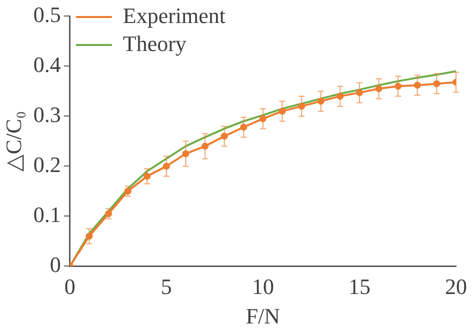 This screenshot has height=331, width=474. I want to click on legend-label: Experiment, so click(174, 15).